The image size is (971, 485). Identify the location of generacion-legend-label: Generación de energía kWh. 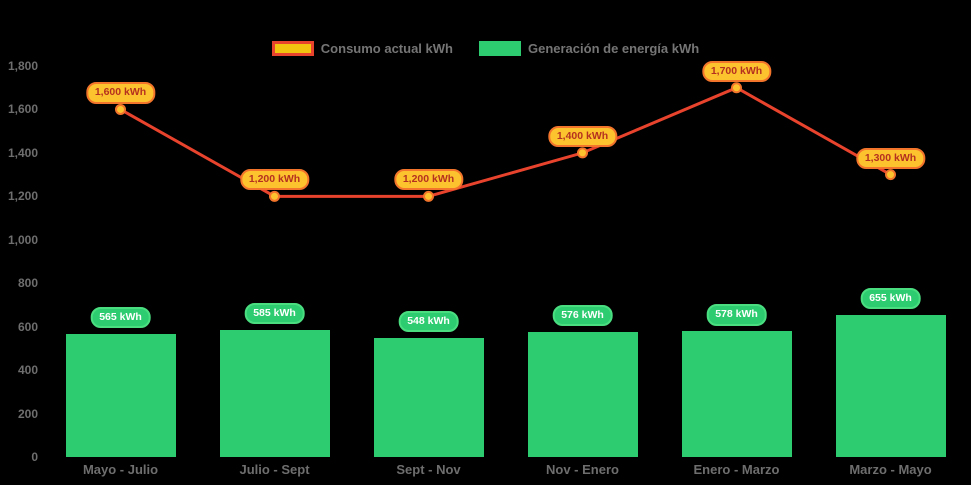
(613, 48).